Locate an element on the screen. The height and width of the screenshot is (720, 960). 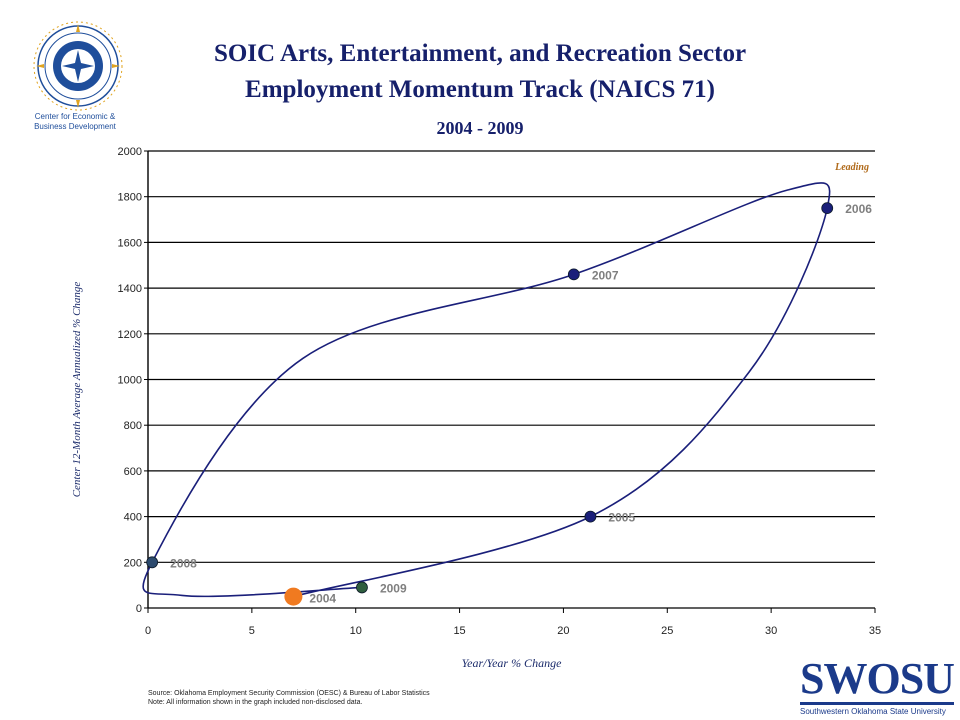
y-tick-label: 0 is located at coordinates (139, 609).